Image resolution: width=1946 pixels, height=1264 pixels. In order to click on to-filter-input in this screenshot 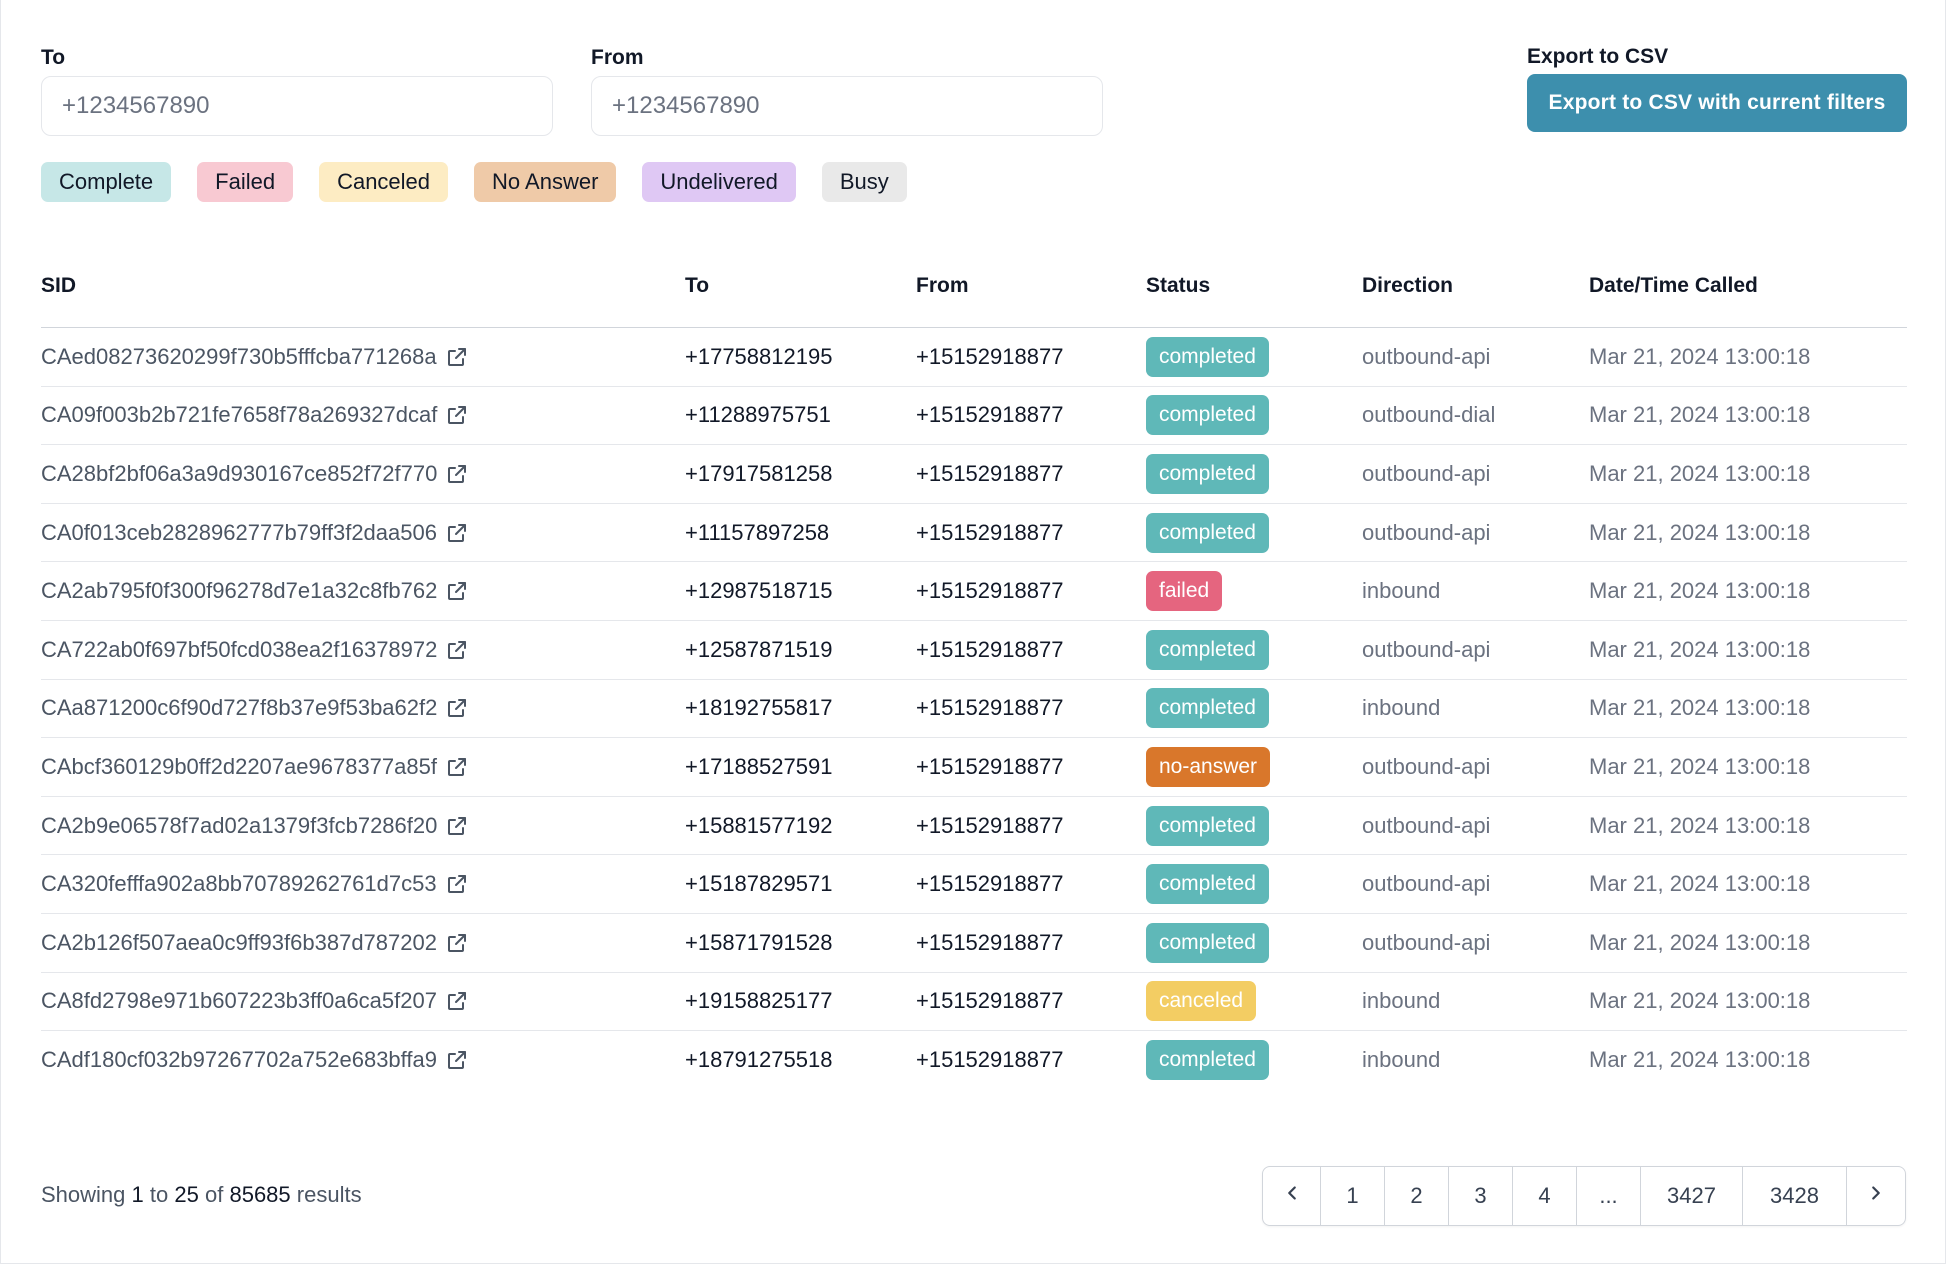, I will do `click(297, 106)`.